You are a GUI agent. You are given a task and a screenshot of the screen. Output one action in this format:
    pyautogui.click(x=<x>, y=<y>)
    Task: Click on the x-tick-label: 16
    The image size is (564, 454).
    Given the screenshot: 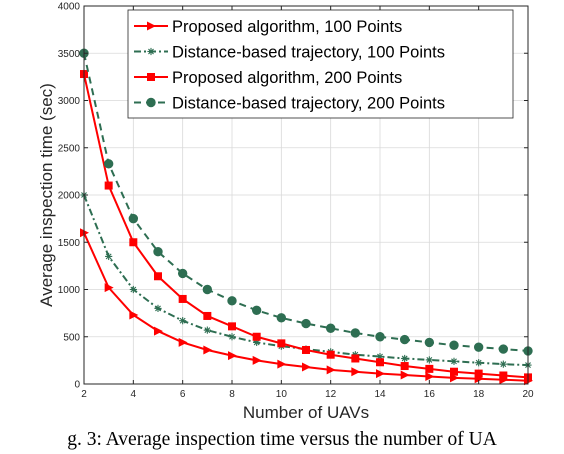 What is the action you would take?
    pyautogui.click(x=430, y=394)
    